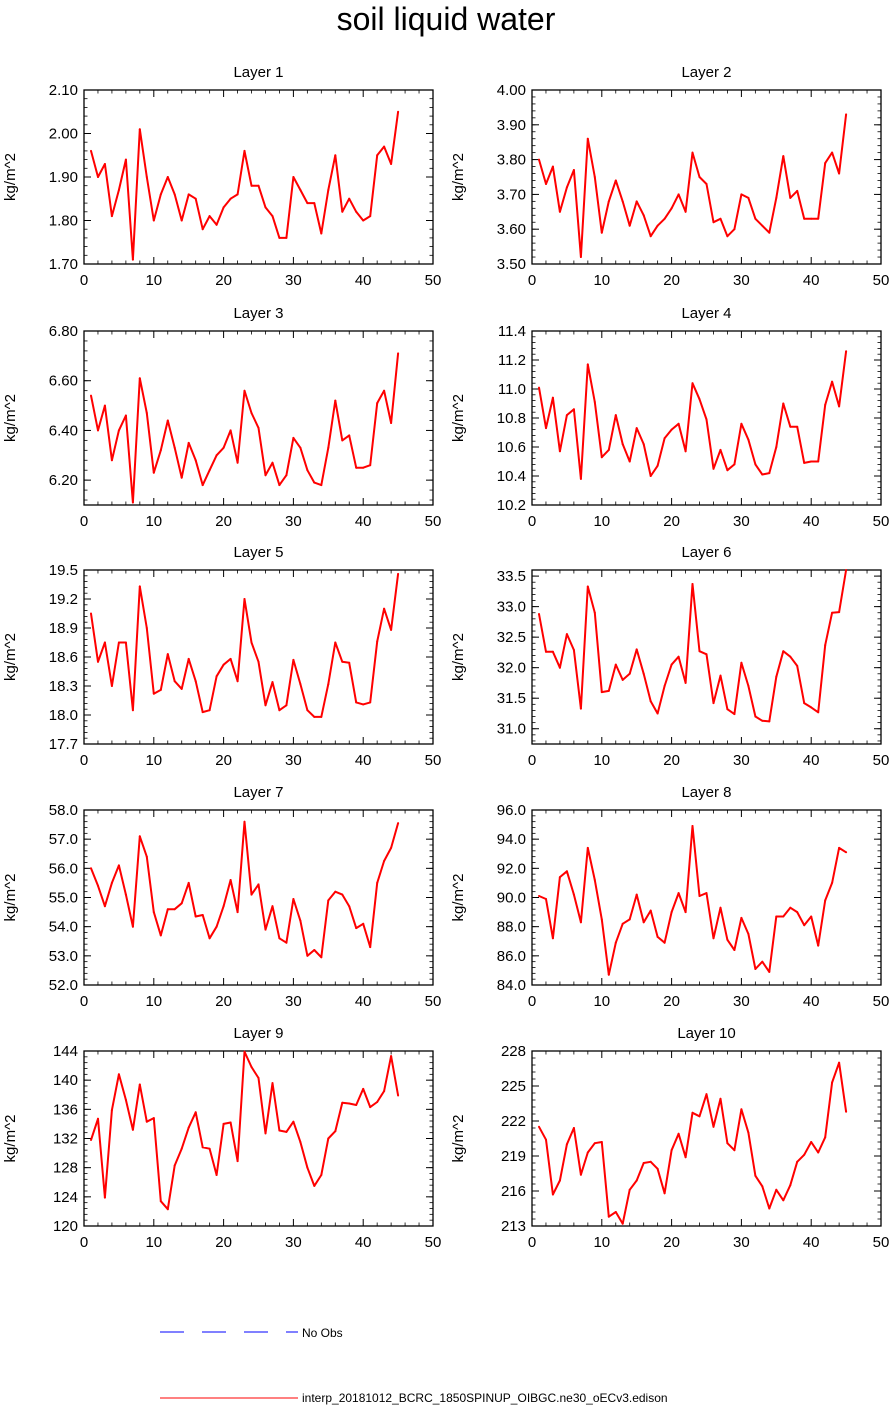 This screenshot has height=1406, width=892. Describe the element at coordinates (84, 1001) in the screenshot. I see `x-tick-label: 0` at that location.